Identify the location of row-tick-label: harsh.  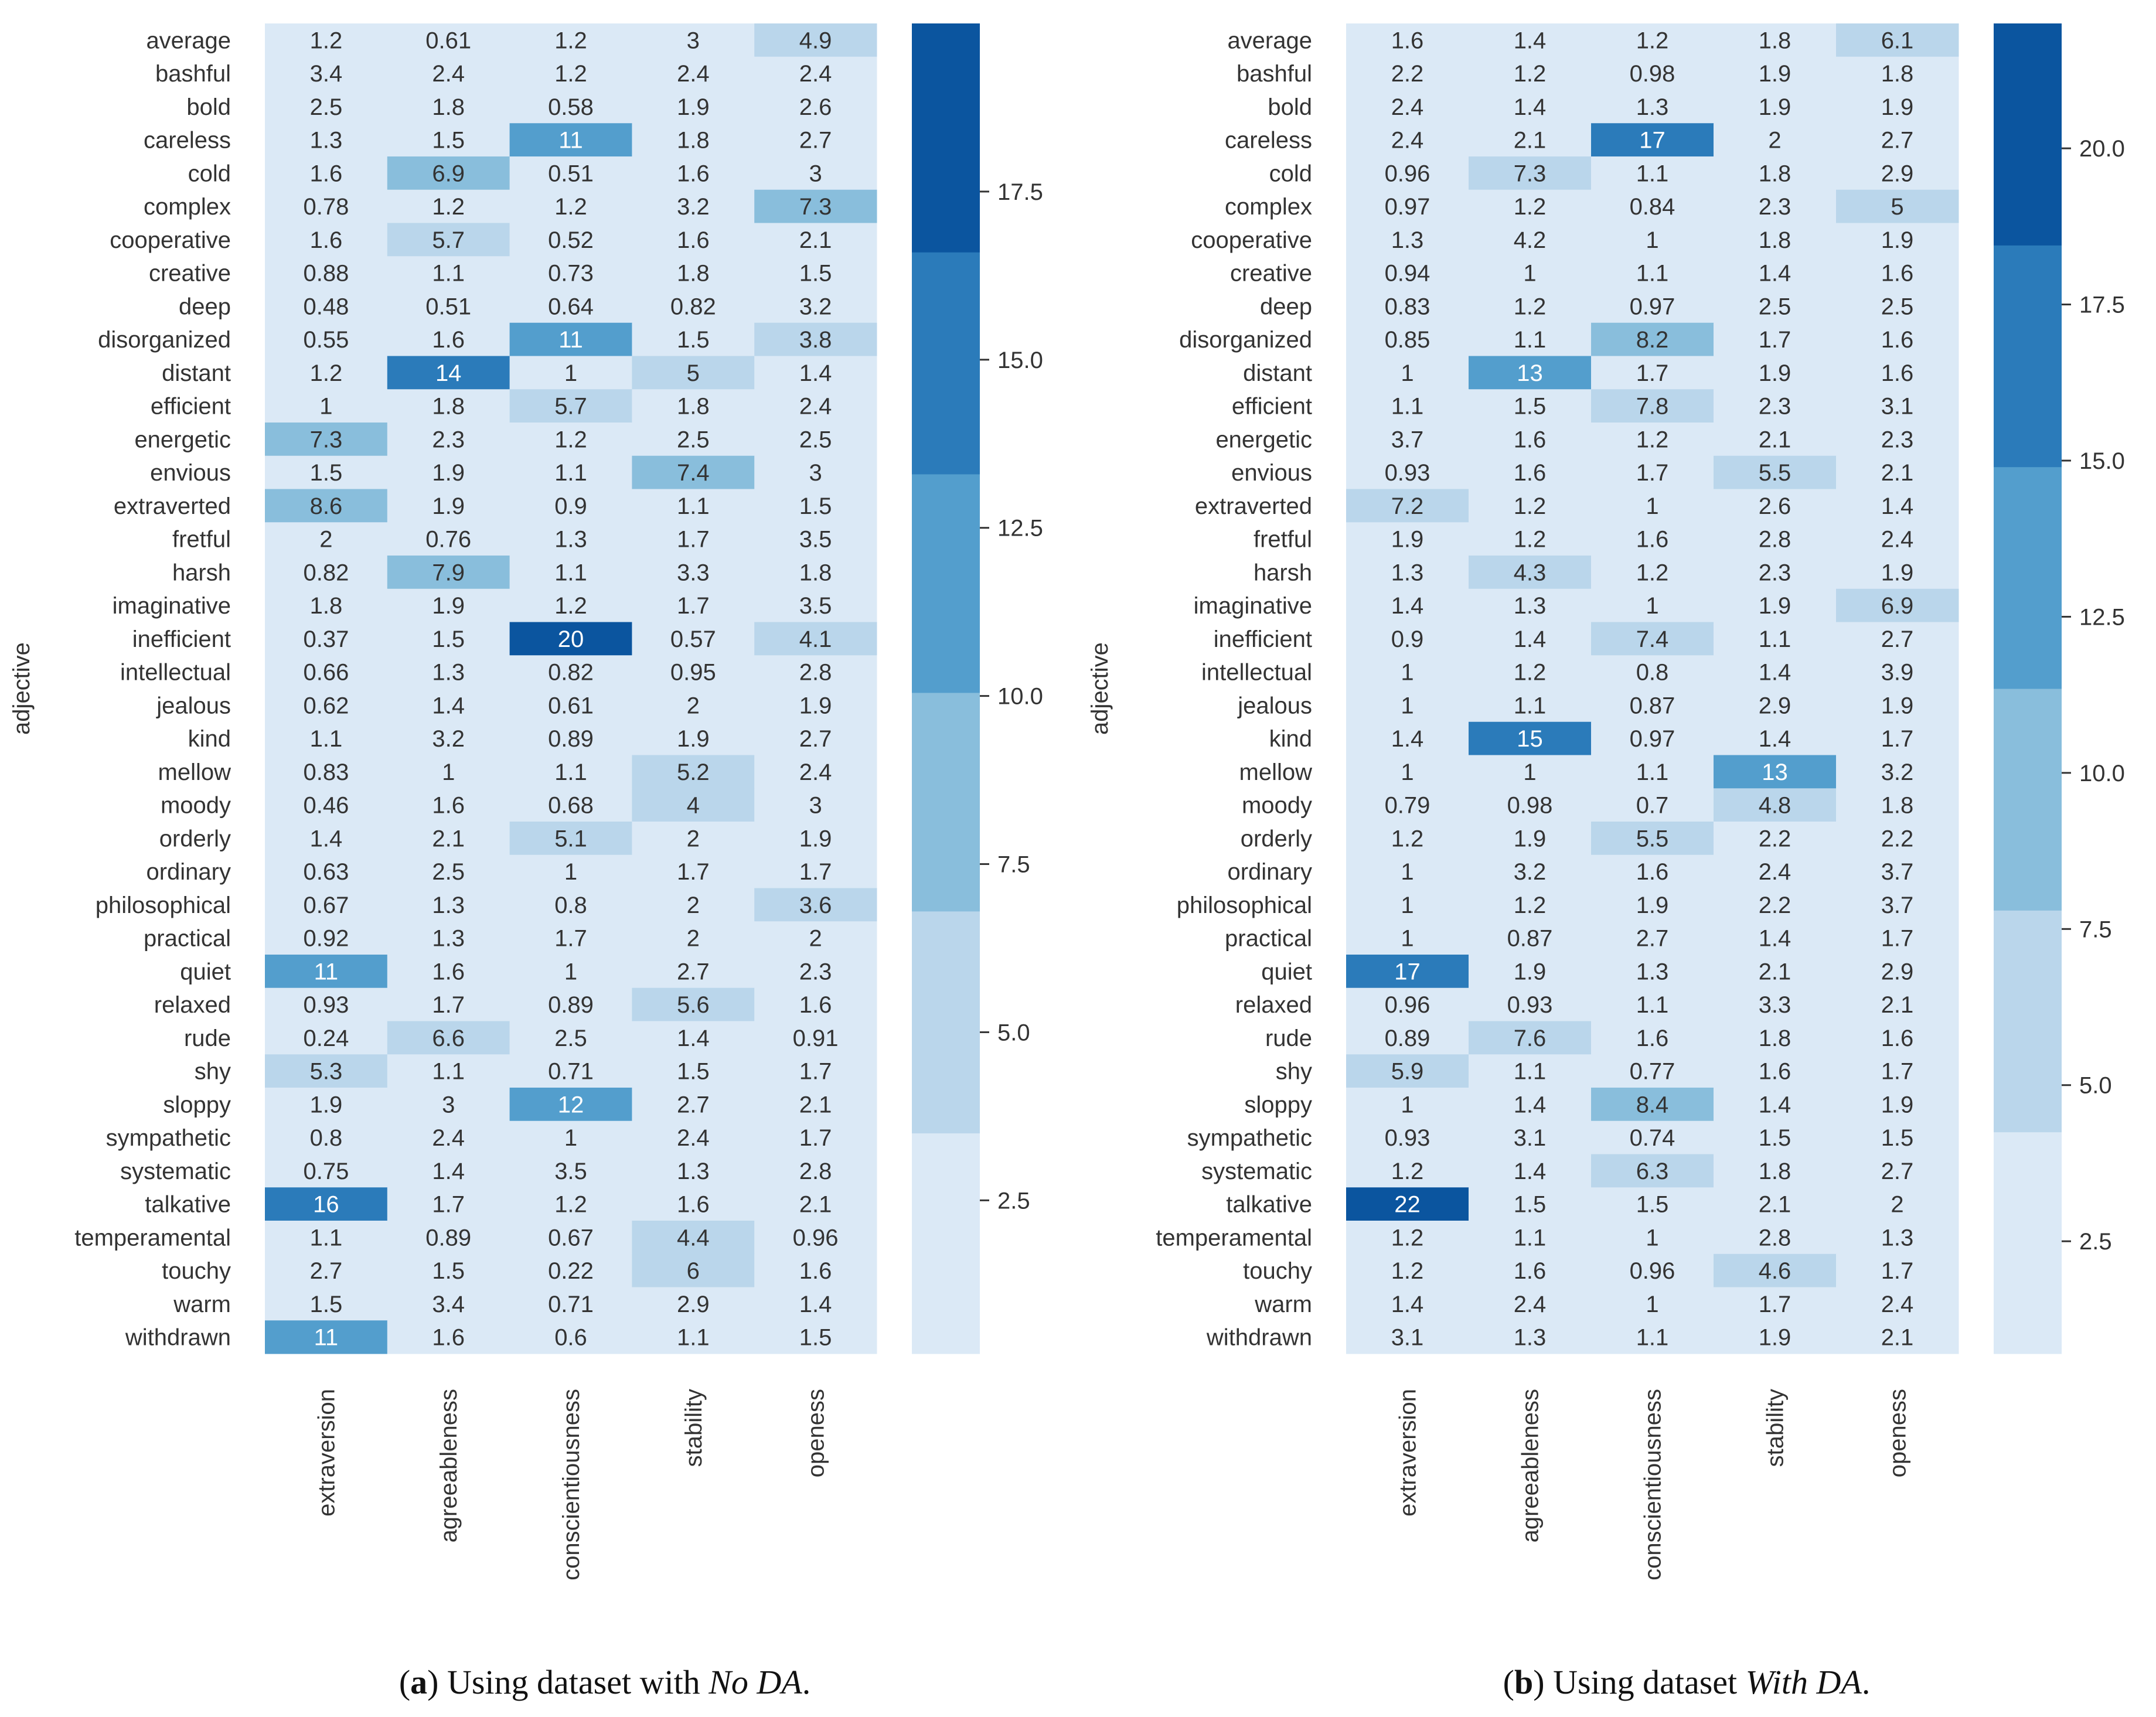
(201, 572).